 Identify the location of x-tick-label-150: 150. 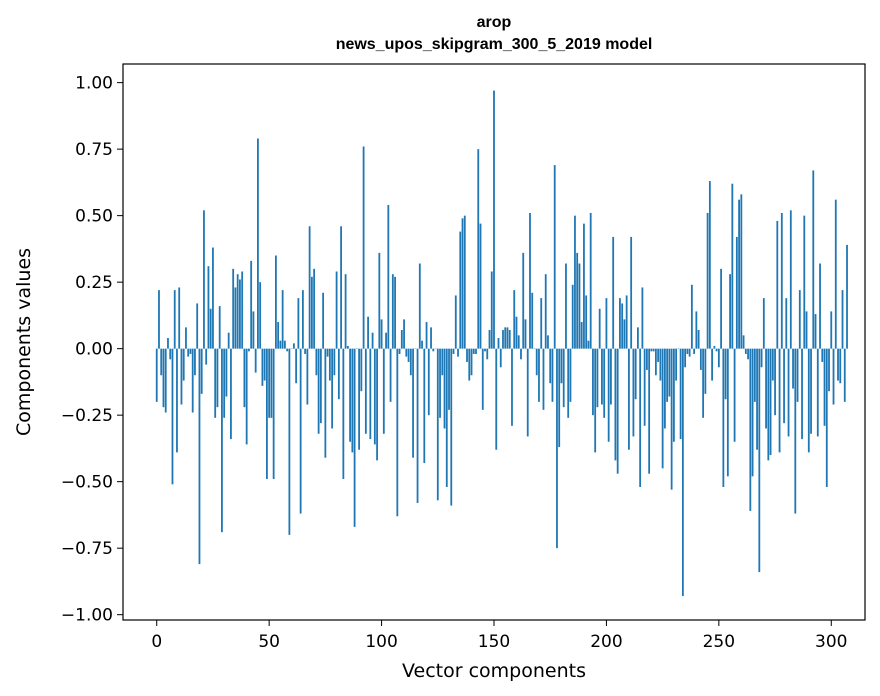
(494, 642).